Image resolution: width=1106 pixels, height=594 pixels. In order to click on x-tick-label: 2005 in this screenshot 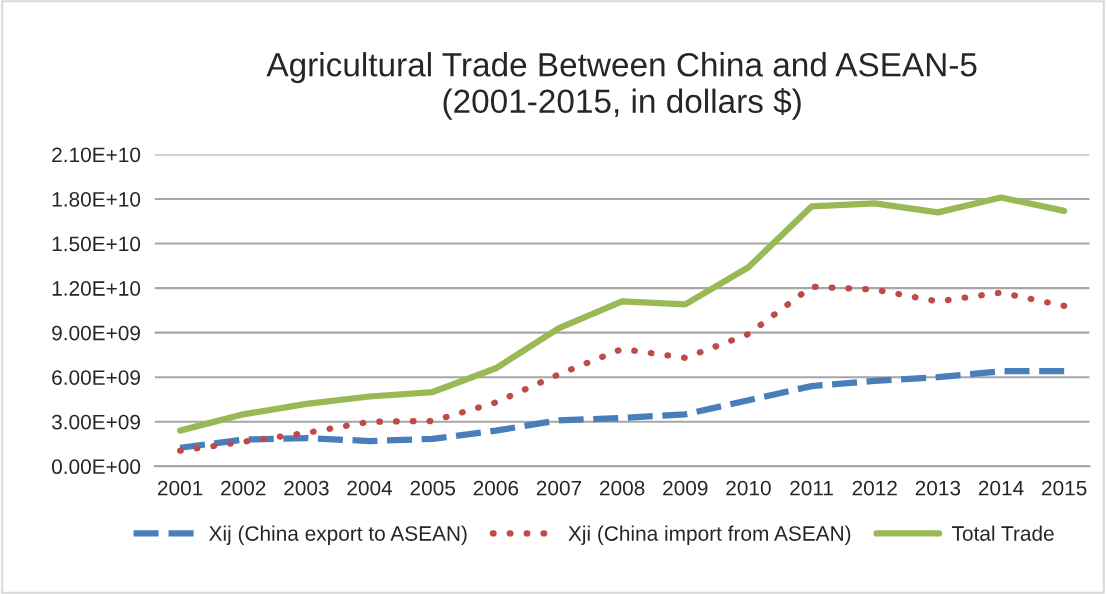, I will do `click(432, 488)`.